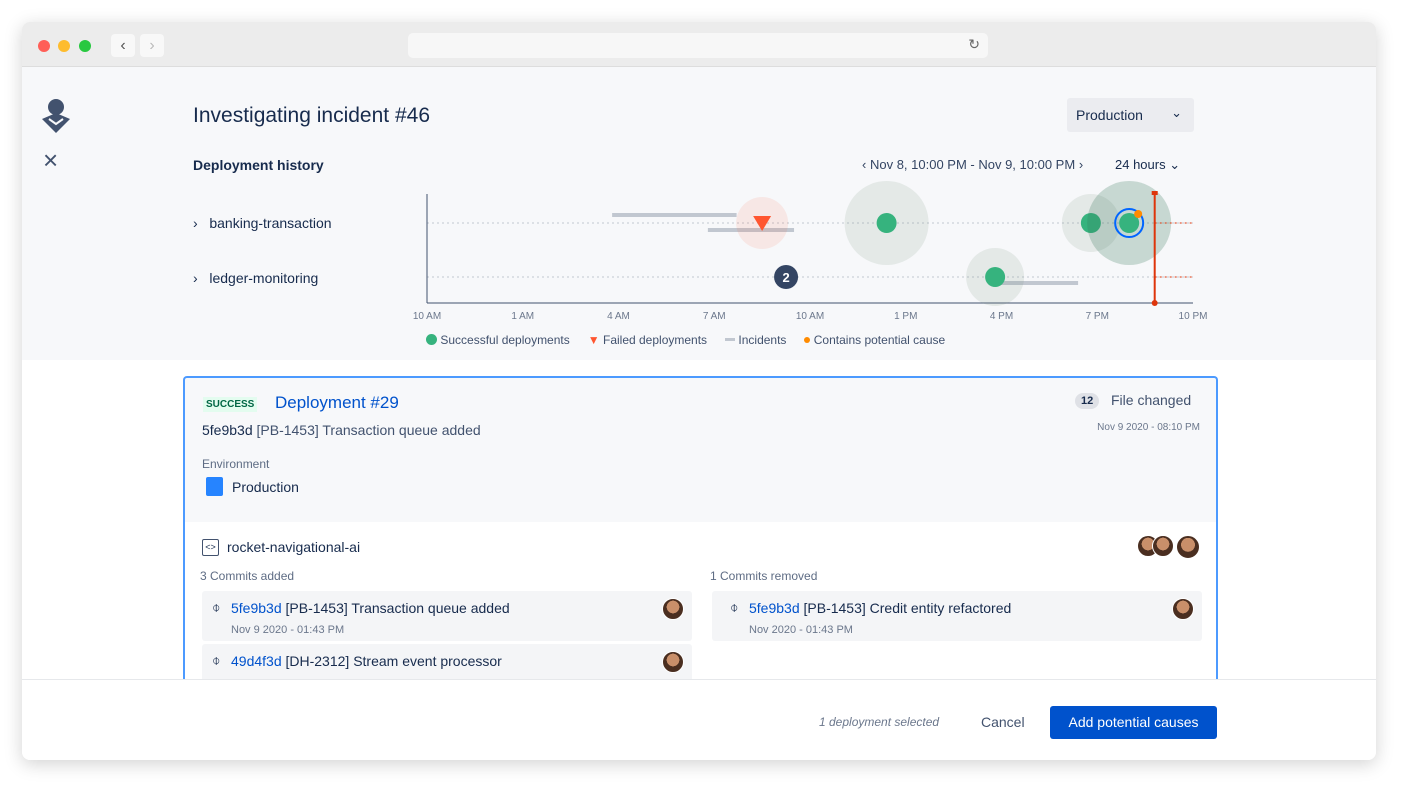 Image resolution: width=1414 pixels, height=798 pixels. What do you see at coordinates (714, 316) in the screenshot?
I see `x-tick-label: 7 AM` at bounding box center [714, 316].